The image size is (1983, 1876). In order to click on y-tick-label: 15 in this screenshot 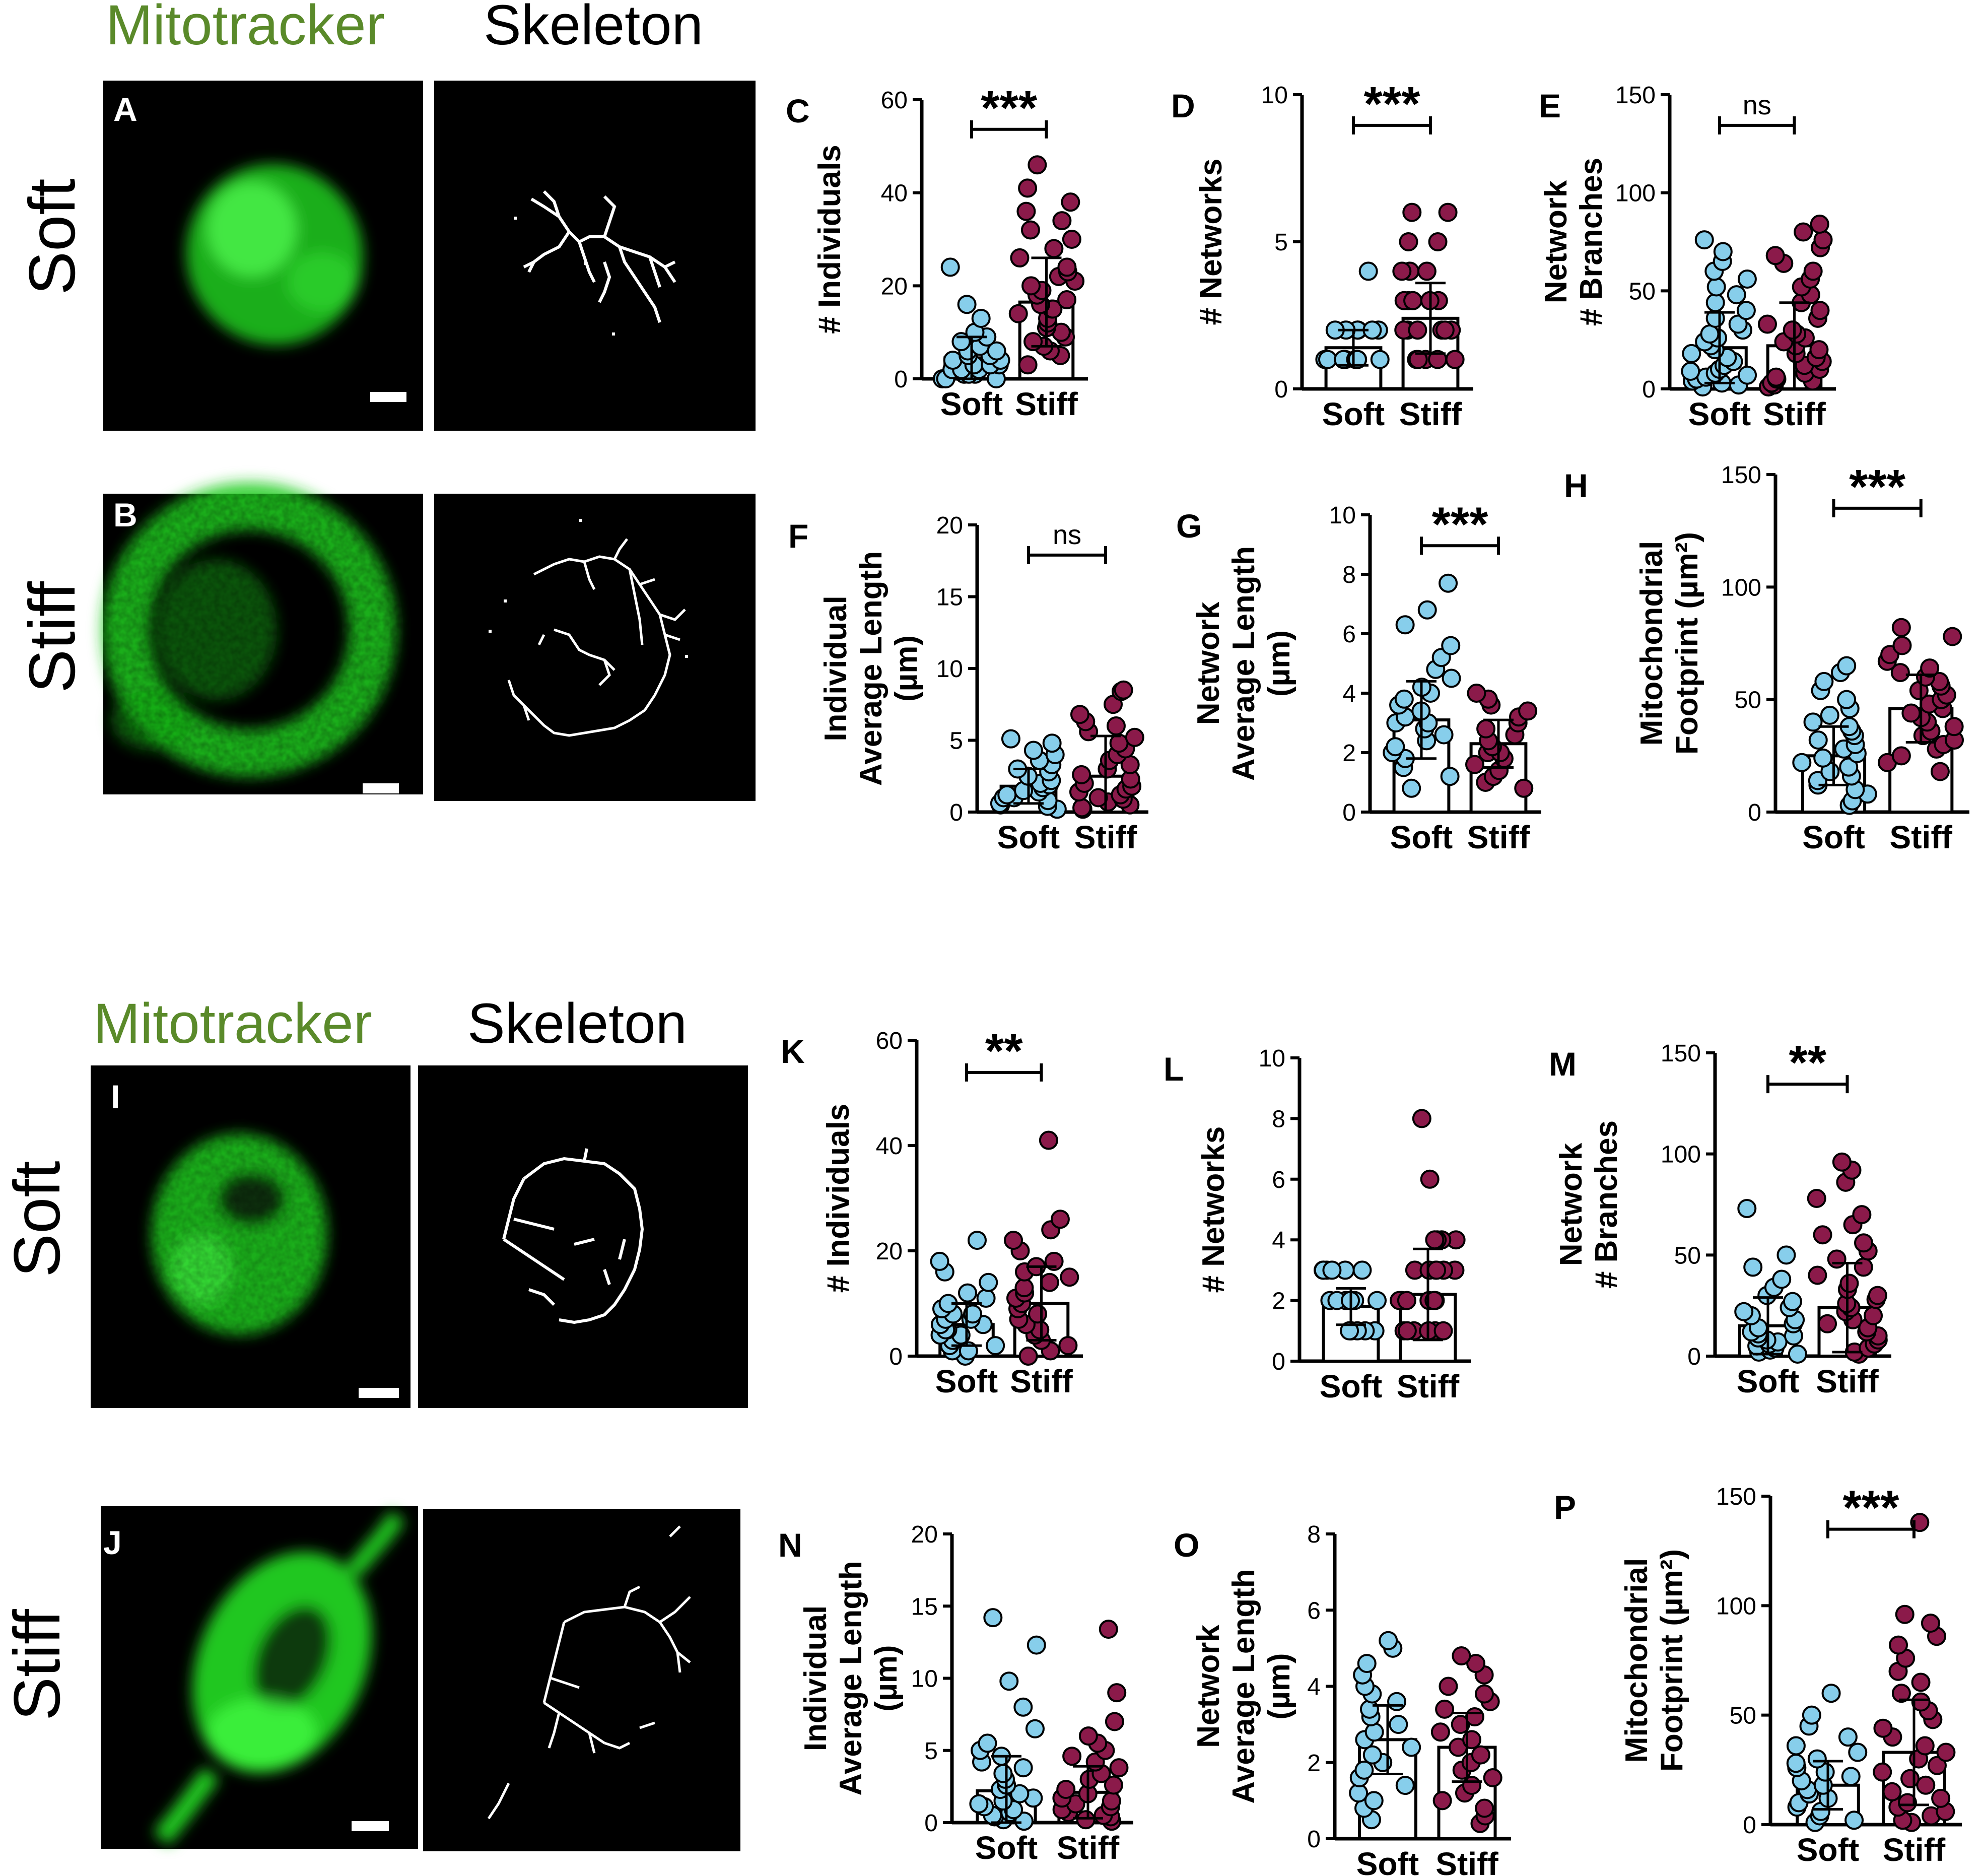, I will do `click(949, 597)`.